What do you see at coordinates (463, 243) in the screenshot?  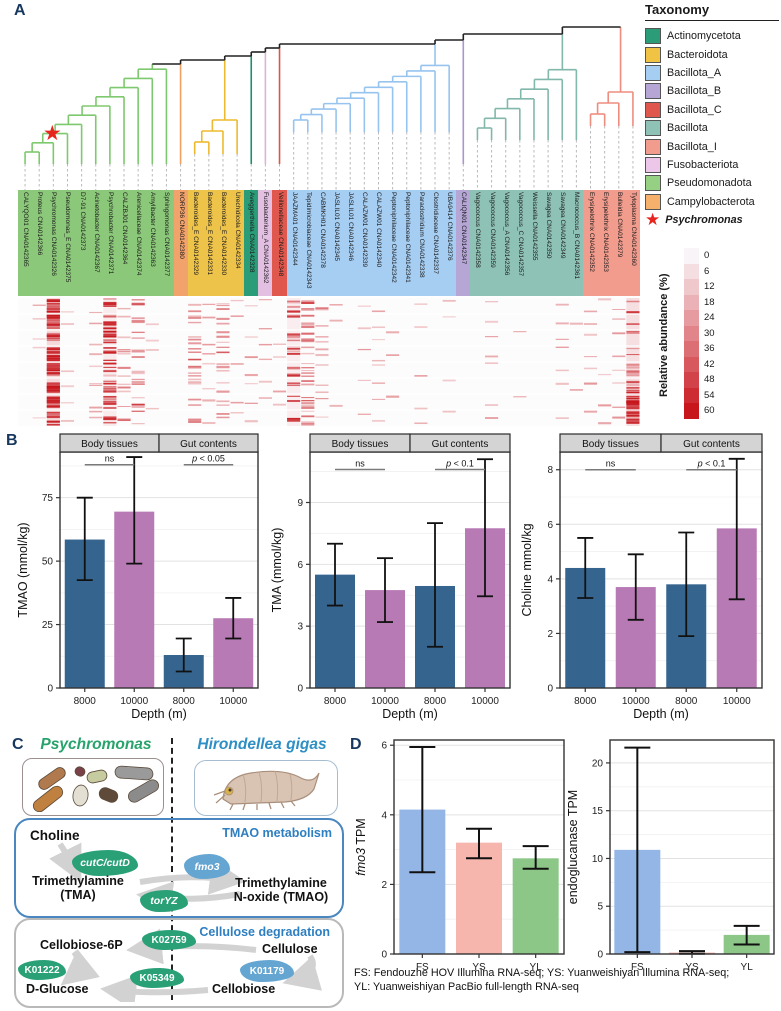 I see `phylum-band-Bacillota_B` at bounding box center [463, 243].